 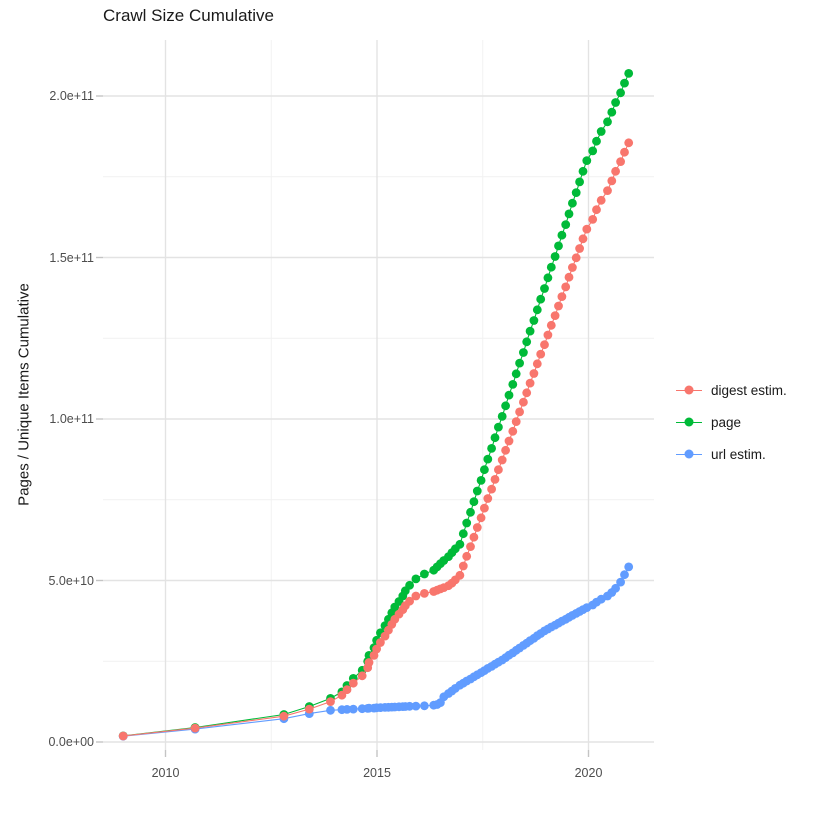 I want to click on legend: digest estim. page url estim., so click(x=731, y=422).